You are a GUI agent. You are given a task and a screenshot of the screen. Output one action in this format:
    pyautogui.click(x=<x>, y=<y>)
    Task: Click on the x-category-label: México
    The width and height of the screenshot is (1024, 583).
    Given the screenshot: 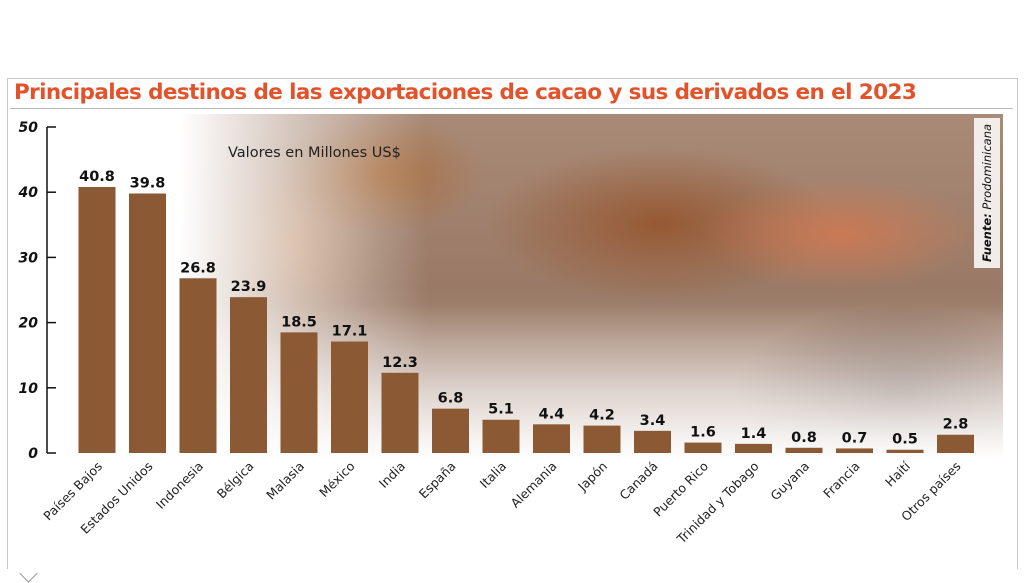 What is the action you would take?
    pyautogui.click(x=336, y=479)
    